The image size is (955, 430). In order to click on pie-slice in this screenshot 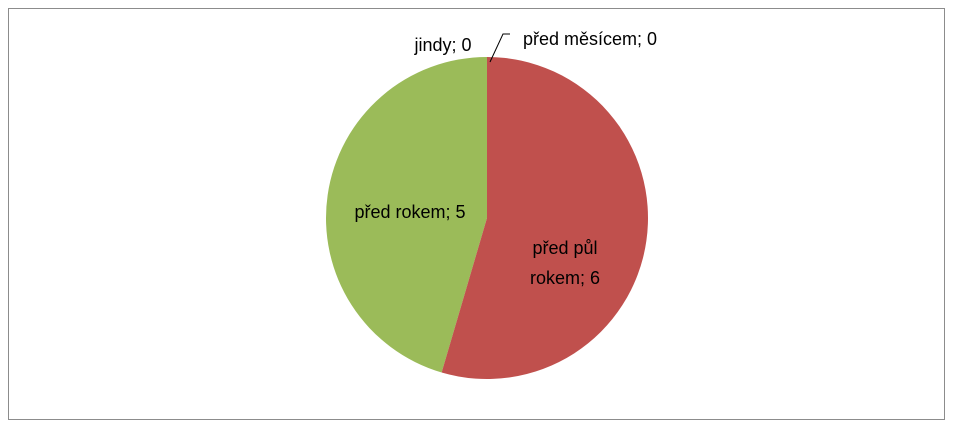, I will do `click(406, 215)`.